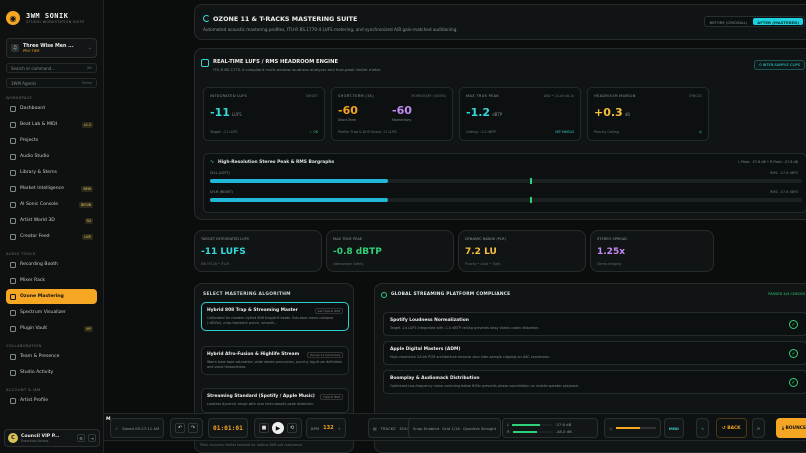 The width and height of the screenshot is (806, 453). Describe the element at coordinates (51, 140) in the screenshot. I see `sidebar-item-projects: Projects` at that location.